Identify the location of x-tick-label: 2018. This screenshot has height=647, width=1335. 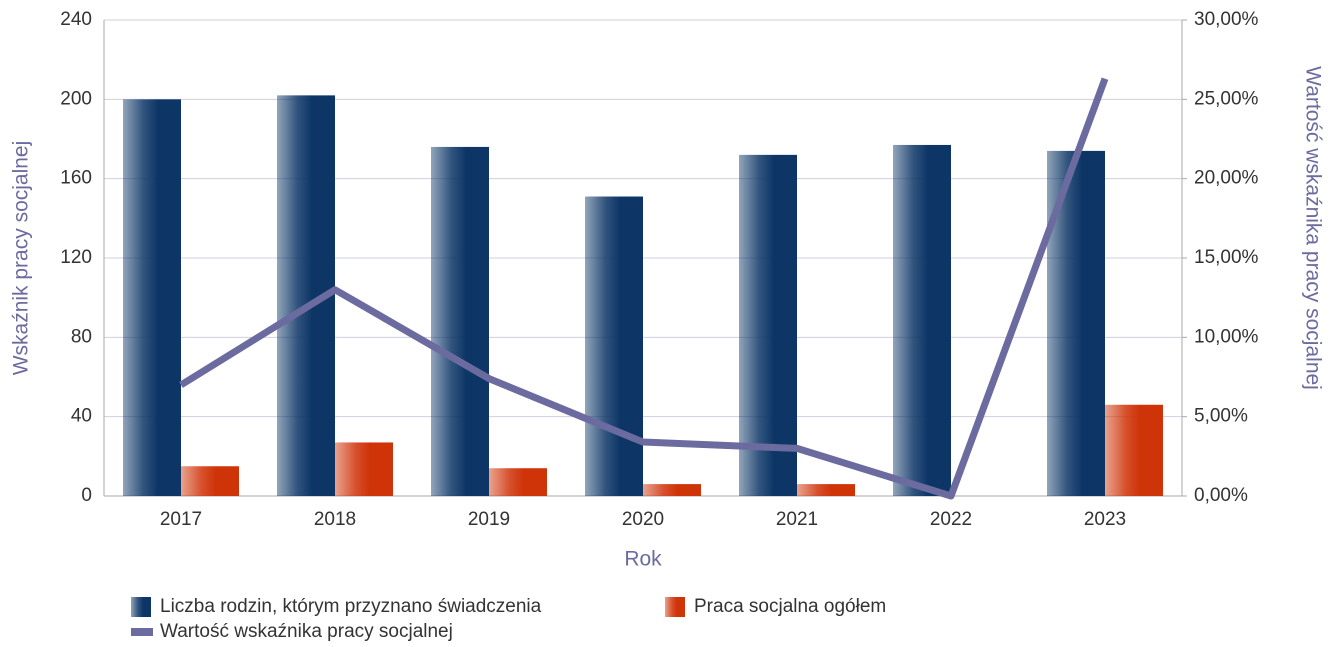
(335, 519).